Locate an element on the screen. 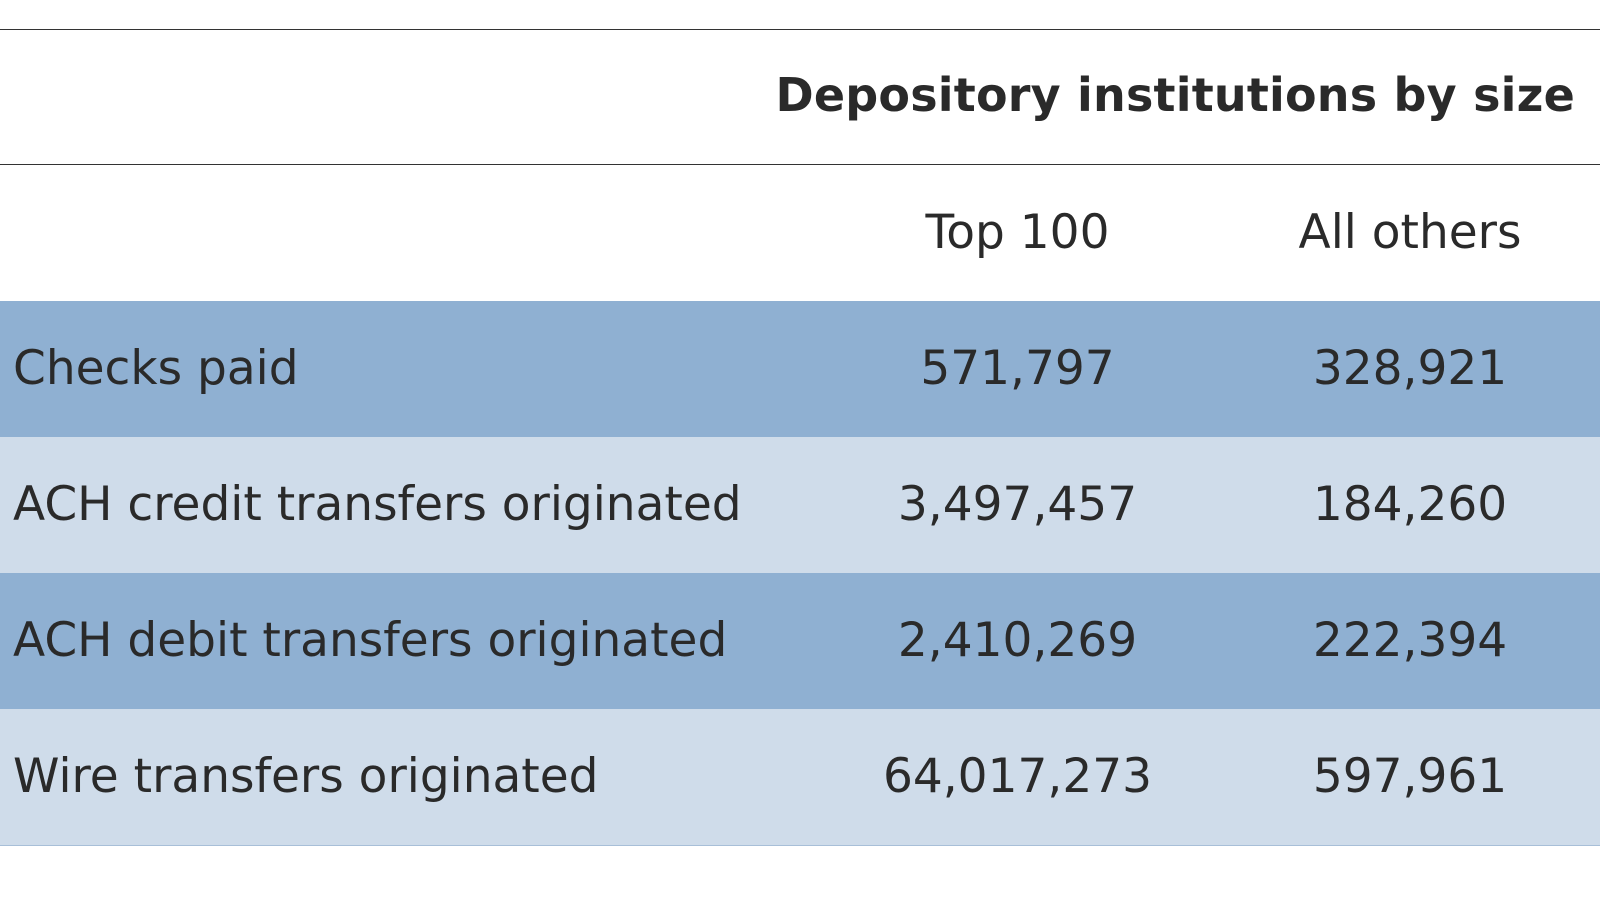  row-label: Wire transfers originated is located at coordinates (306, 776).